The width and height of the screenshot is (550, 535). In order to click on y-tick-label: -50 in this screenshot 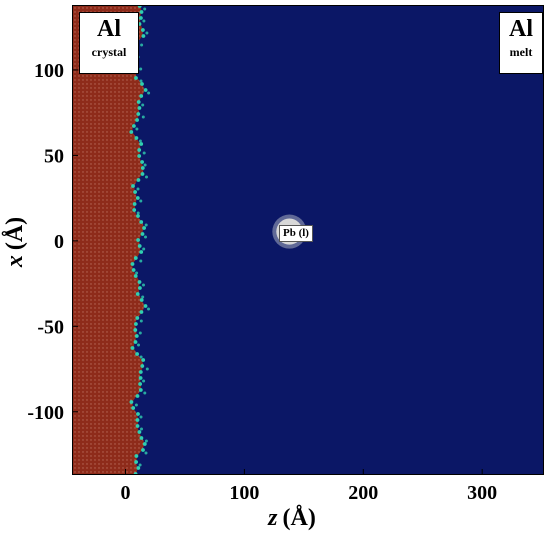, I will do `click(50, 327)`.